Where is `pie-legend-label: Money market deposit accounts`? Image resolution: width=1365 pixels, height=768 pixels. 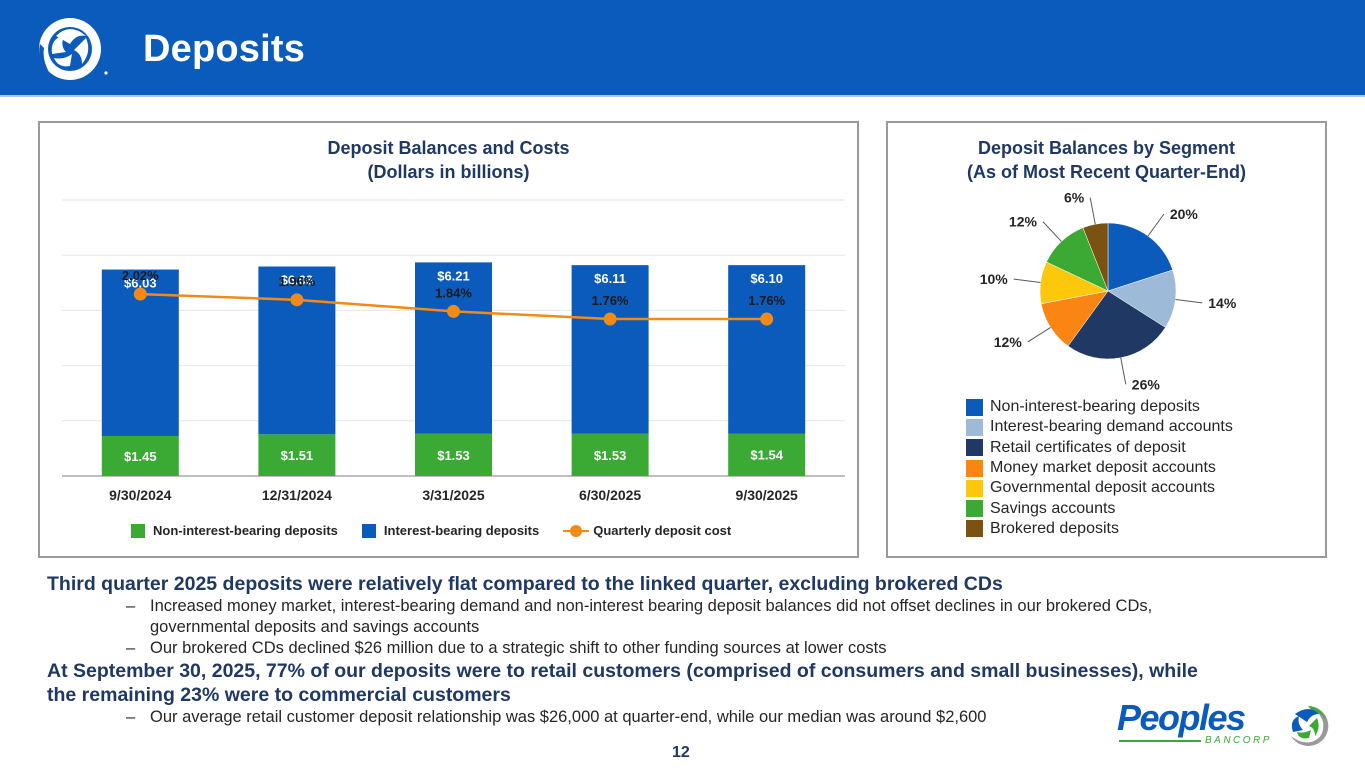 pie-legend-label: Money market deposit accounts is located at coordinates (1103, 468).